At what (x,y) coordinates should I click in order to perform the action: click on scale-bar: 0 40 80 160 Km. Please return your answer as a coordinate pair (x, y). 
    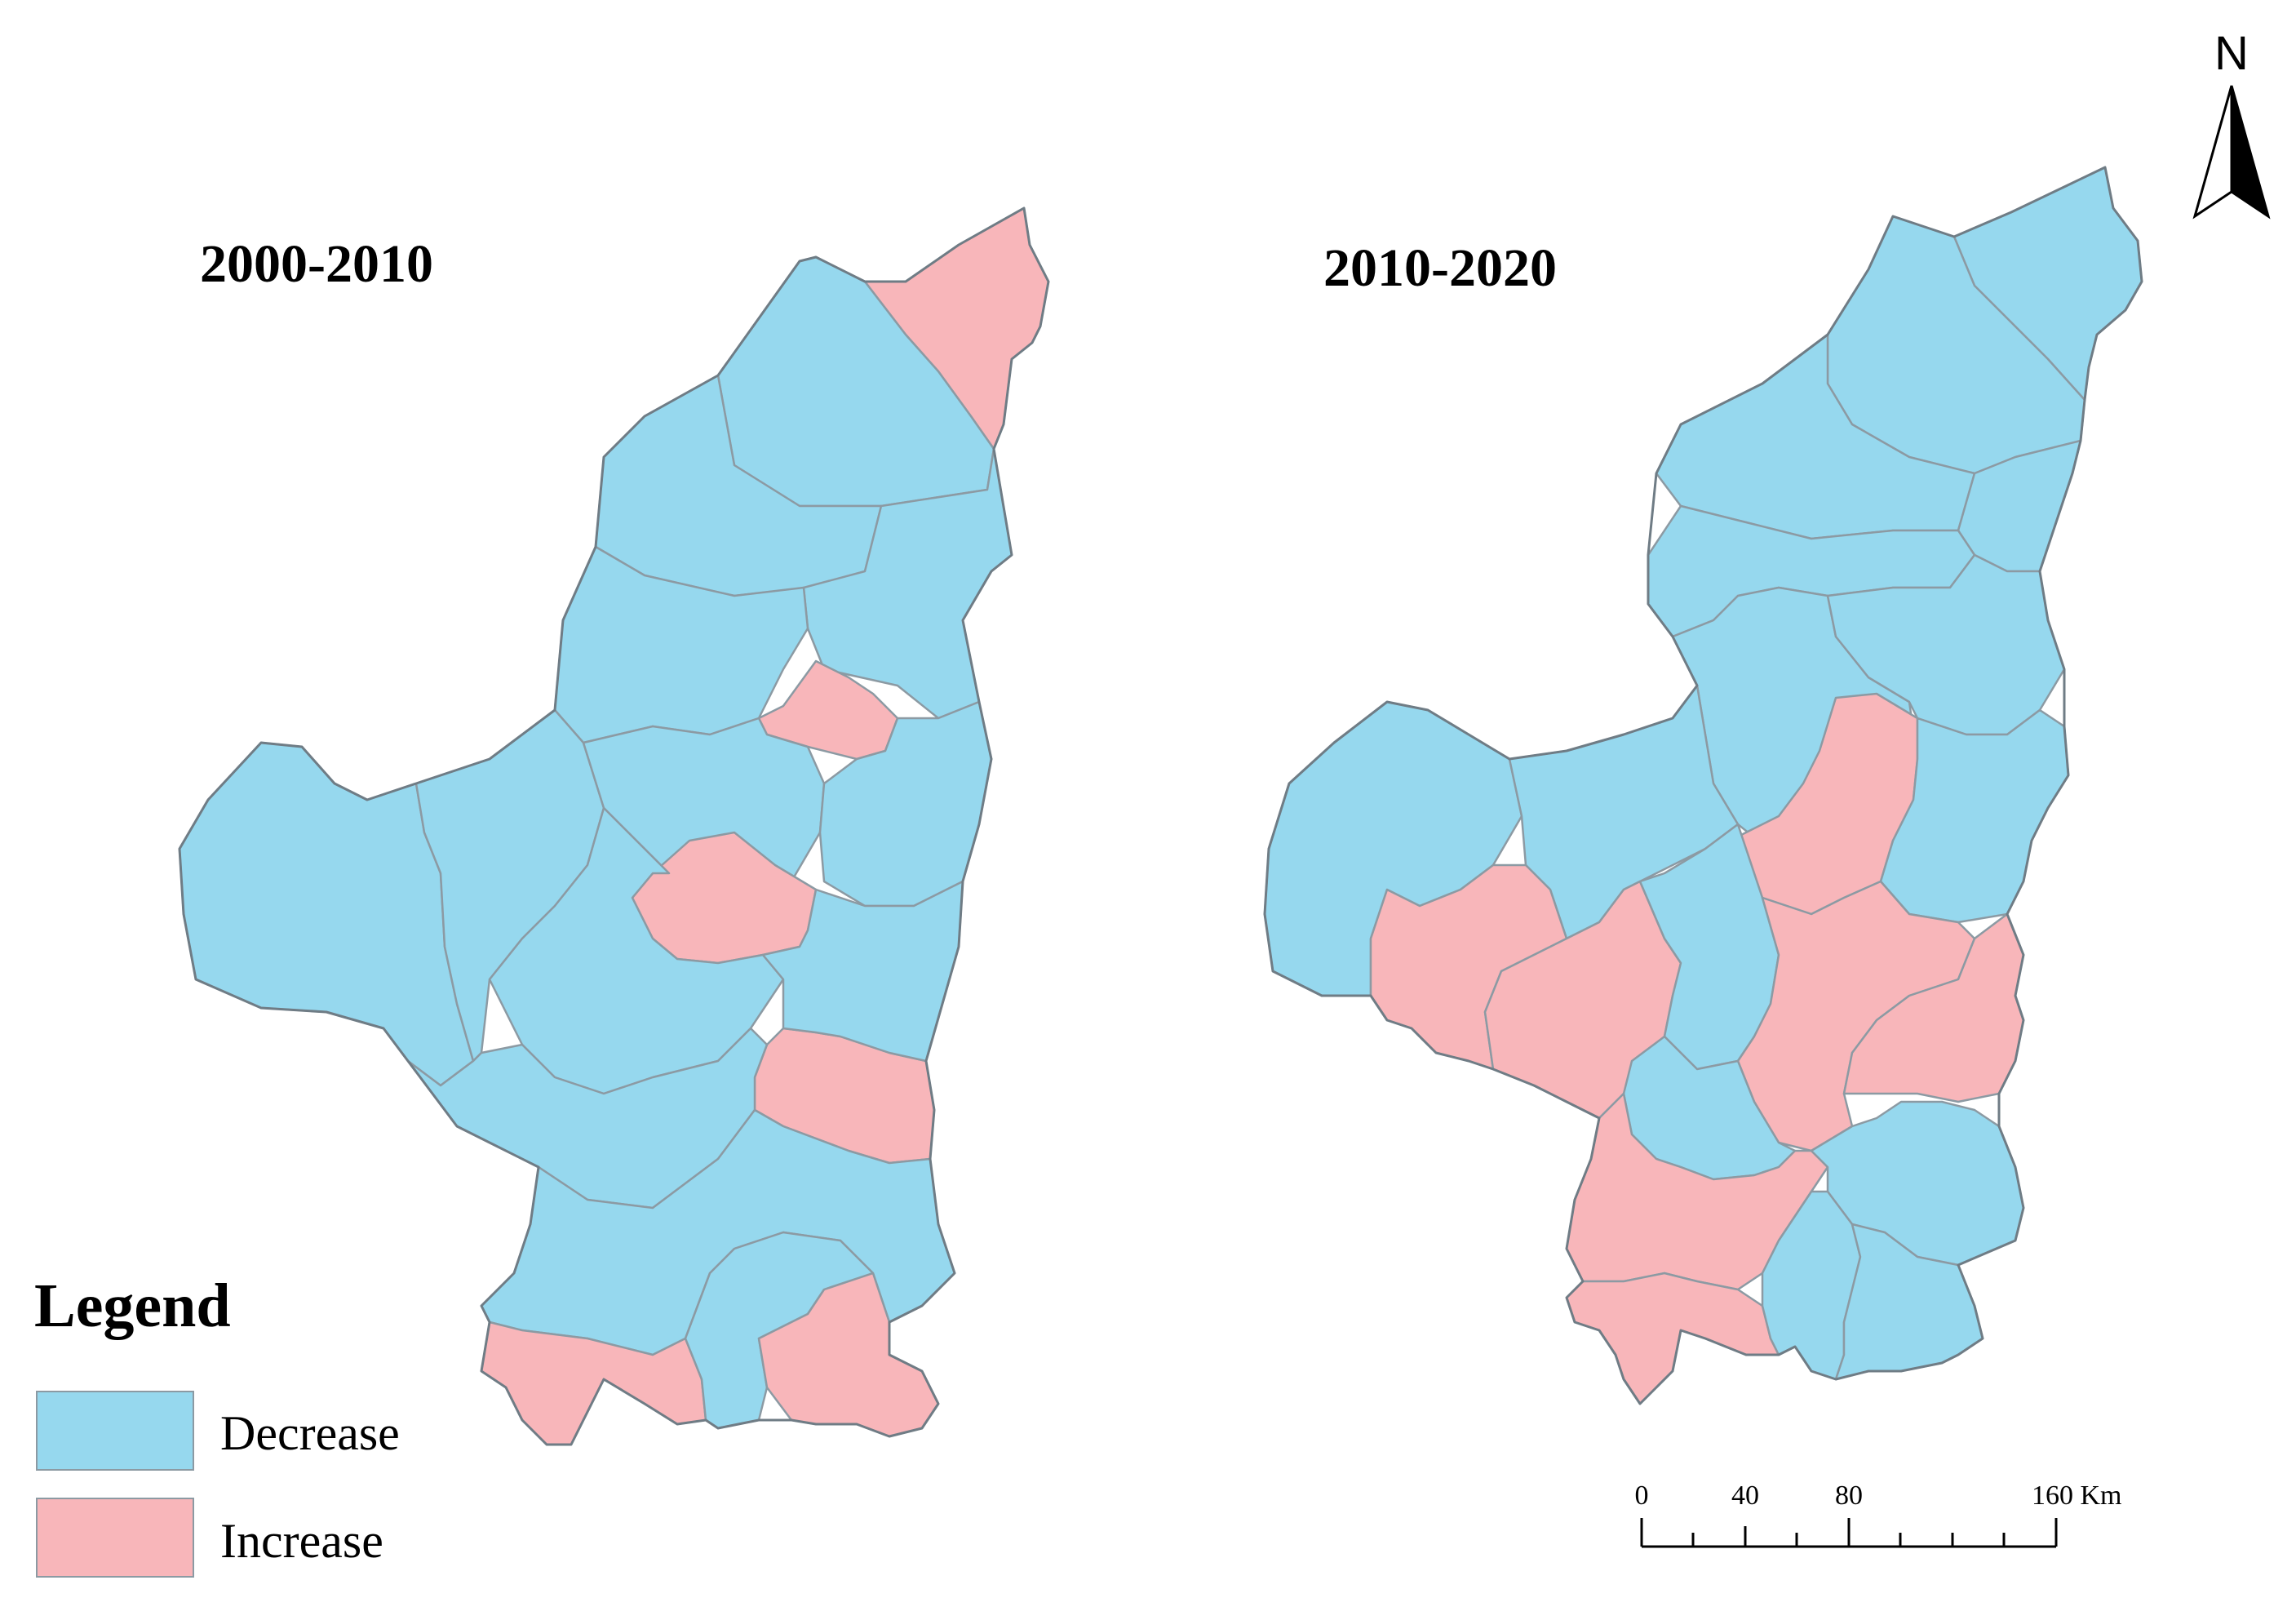
    Looking at the image, I should click on (1878, 1514).